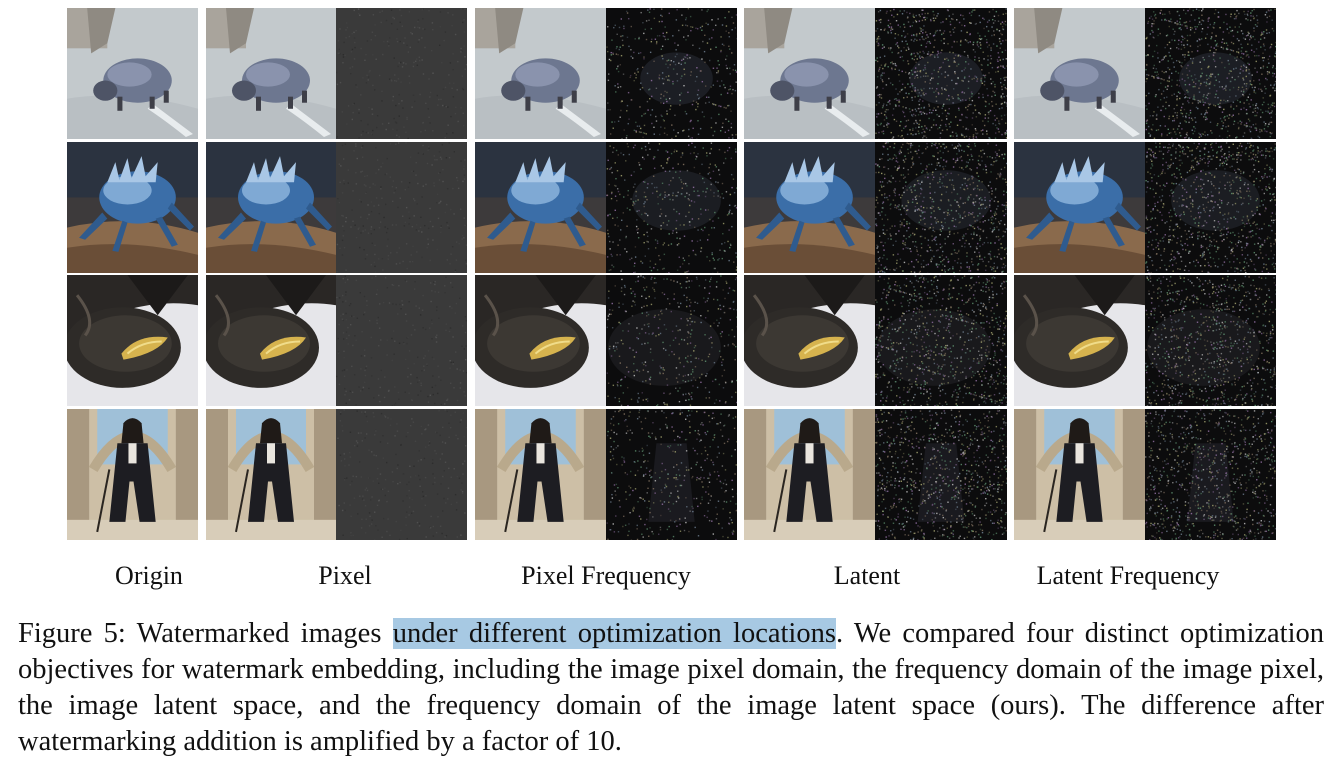 Image resolution: width=1337 pixels, height=761 pixels. What do you see at coordinates (1079, 207) in the screenshot?
I see `image-monster-latent-frequency` at bounding box center [1079, 207].